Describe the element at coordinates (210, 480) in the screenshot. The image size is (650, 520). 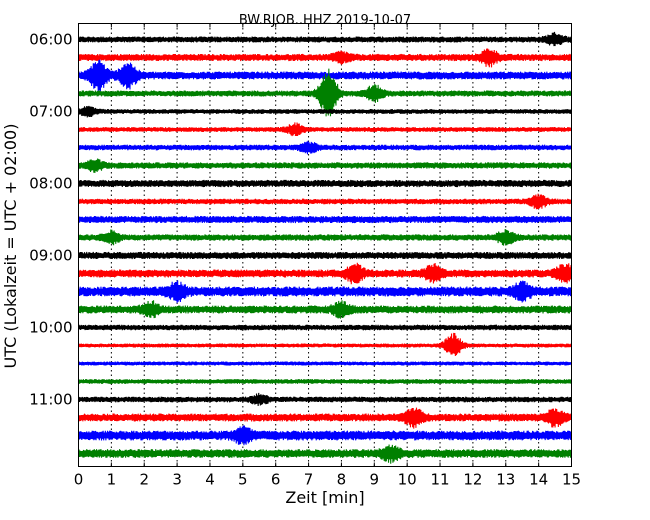
I see `x-tick-label: 4` at that location.